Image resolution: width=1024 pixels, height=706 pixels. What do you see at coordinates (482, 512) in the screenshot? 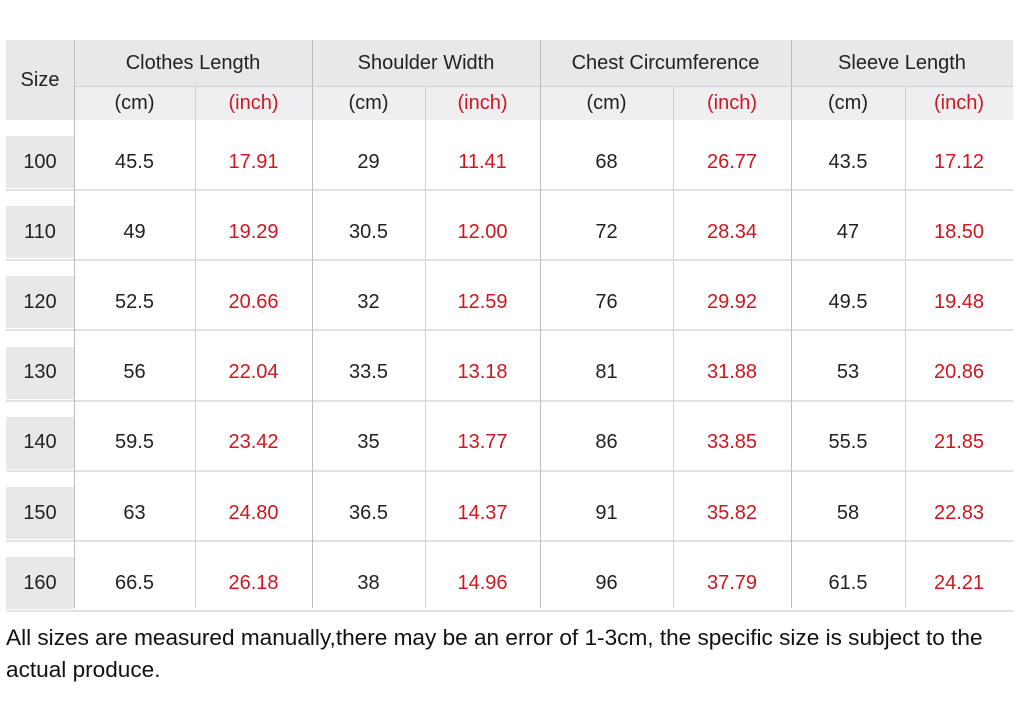
I see `cell: 14.37` at bounding box center [482, 512].